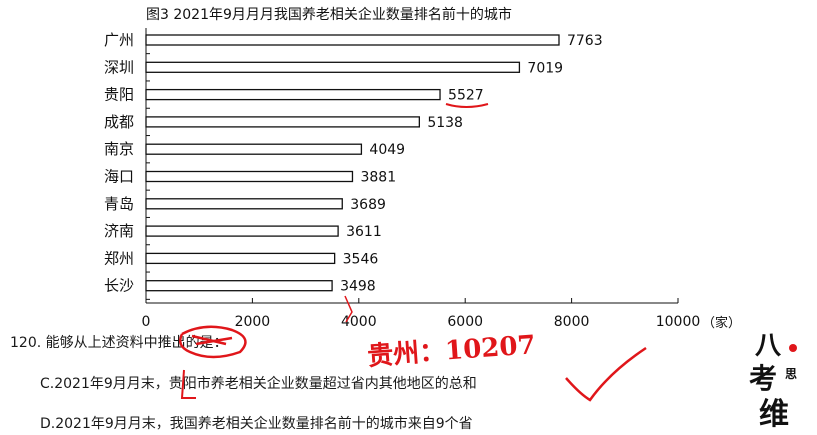  What do you see at coordinates (791, 374) in the screenshot?
I see `logo-char-small: 思` at bounding box center [791, 374].